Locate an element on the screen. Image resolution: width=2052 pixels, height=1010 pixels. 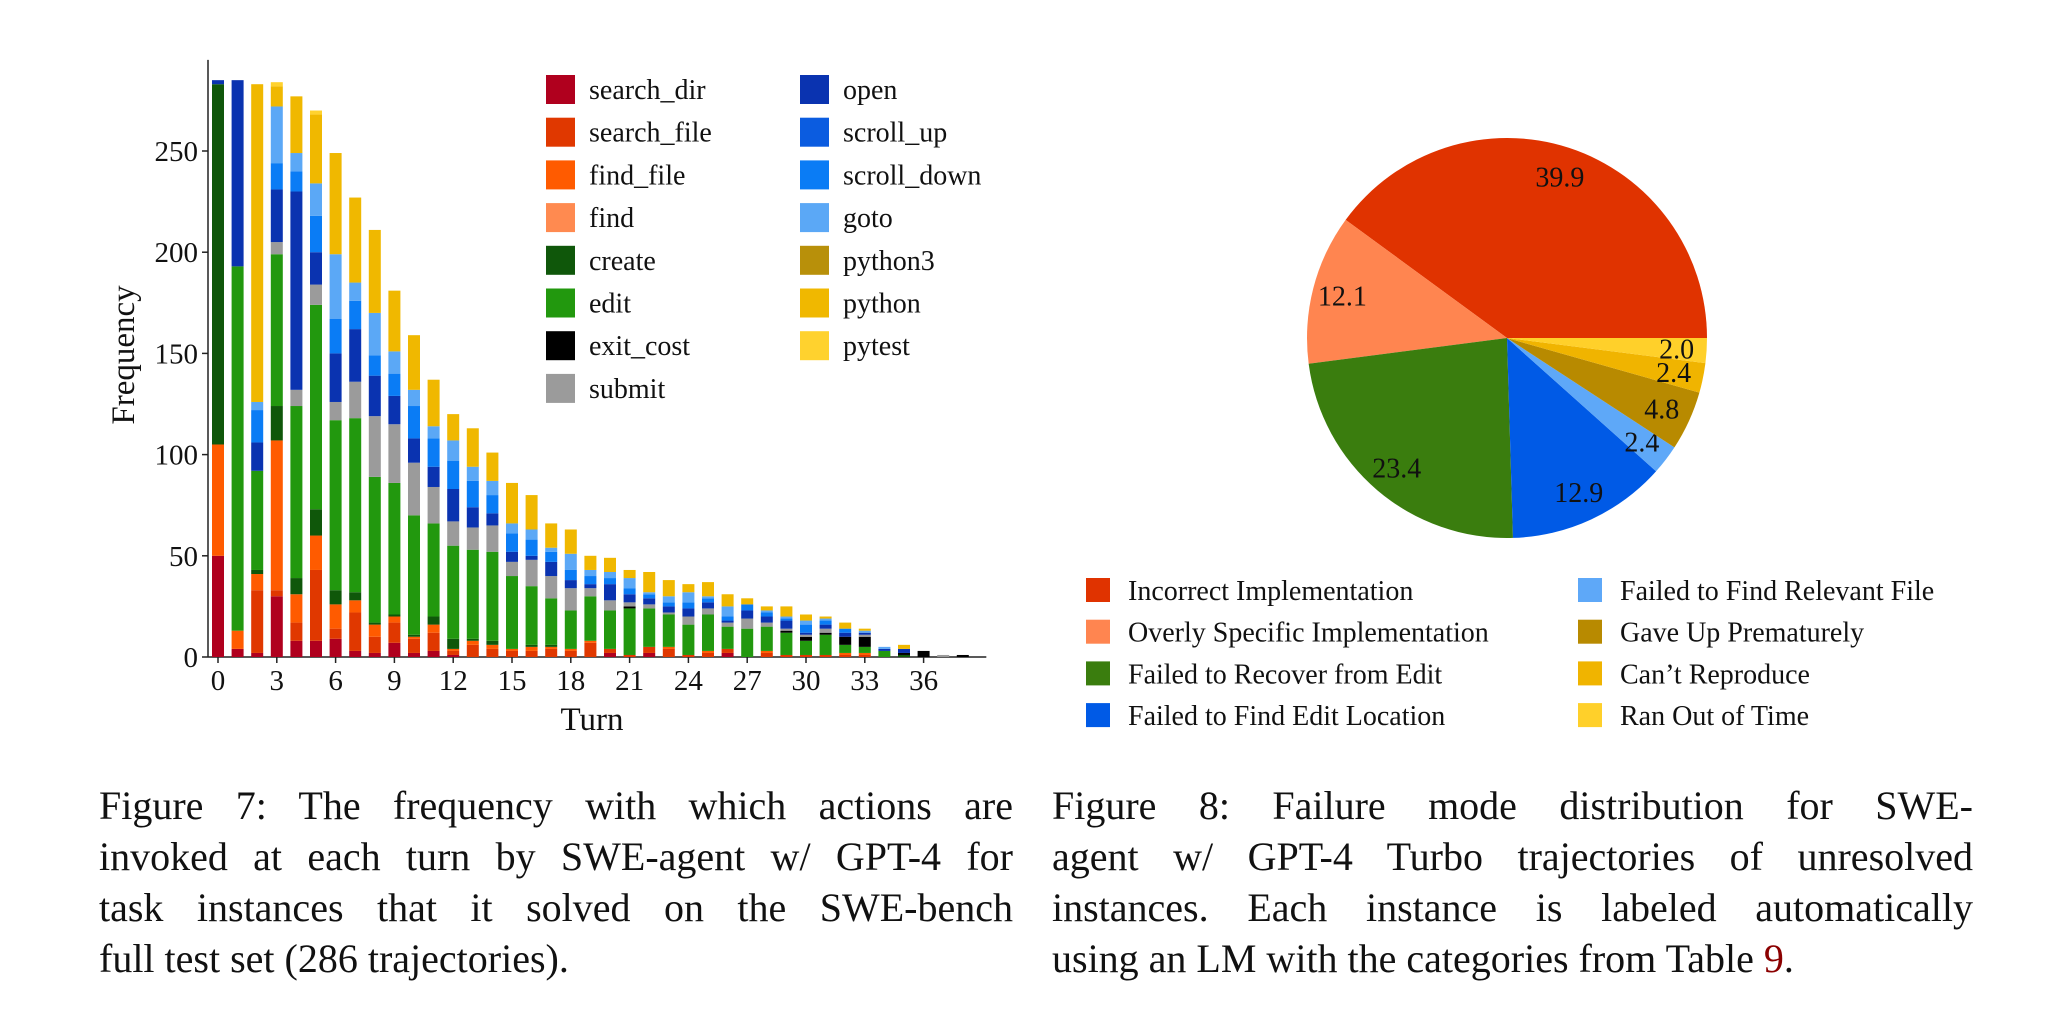
pie-legend-item: Can’t Reproduce is located at coordinates (1694, 674).